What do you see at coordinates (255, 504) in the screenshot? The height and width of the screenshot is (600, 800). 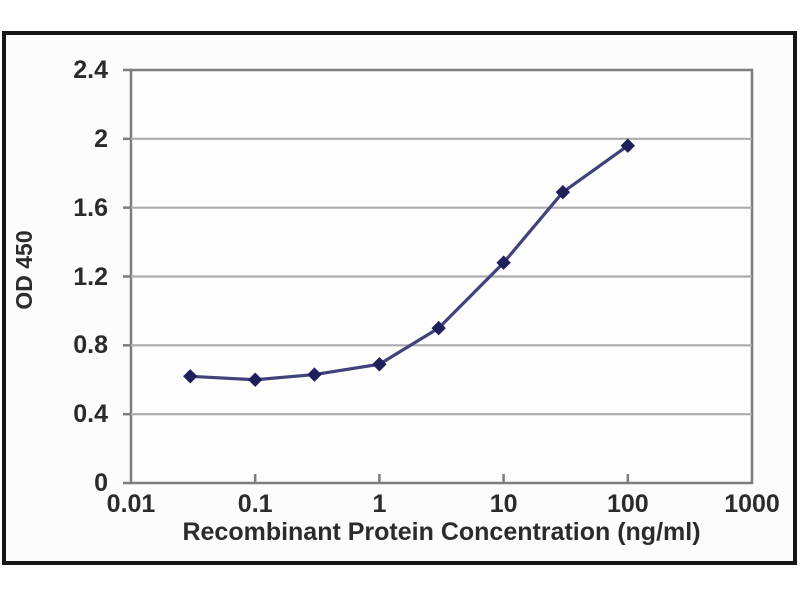 I see `x-tick-label: 0.1` at bounding box center [255, 504].